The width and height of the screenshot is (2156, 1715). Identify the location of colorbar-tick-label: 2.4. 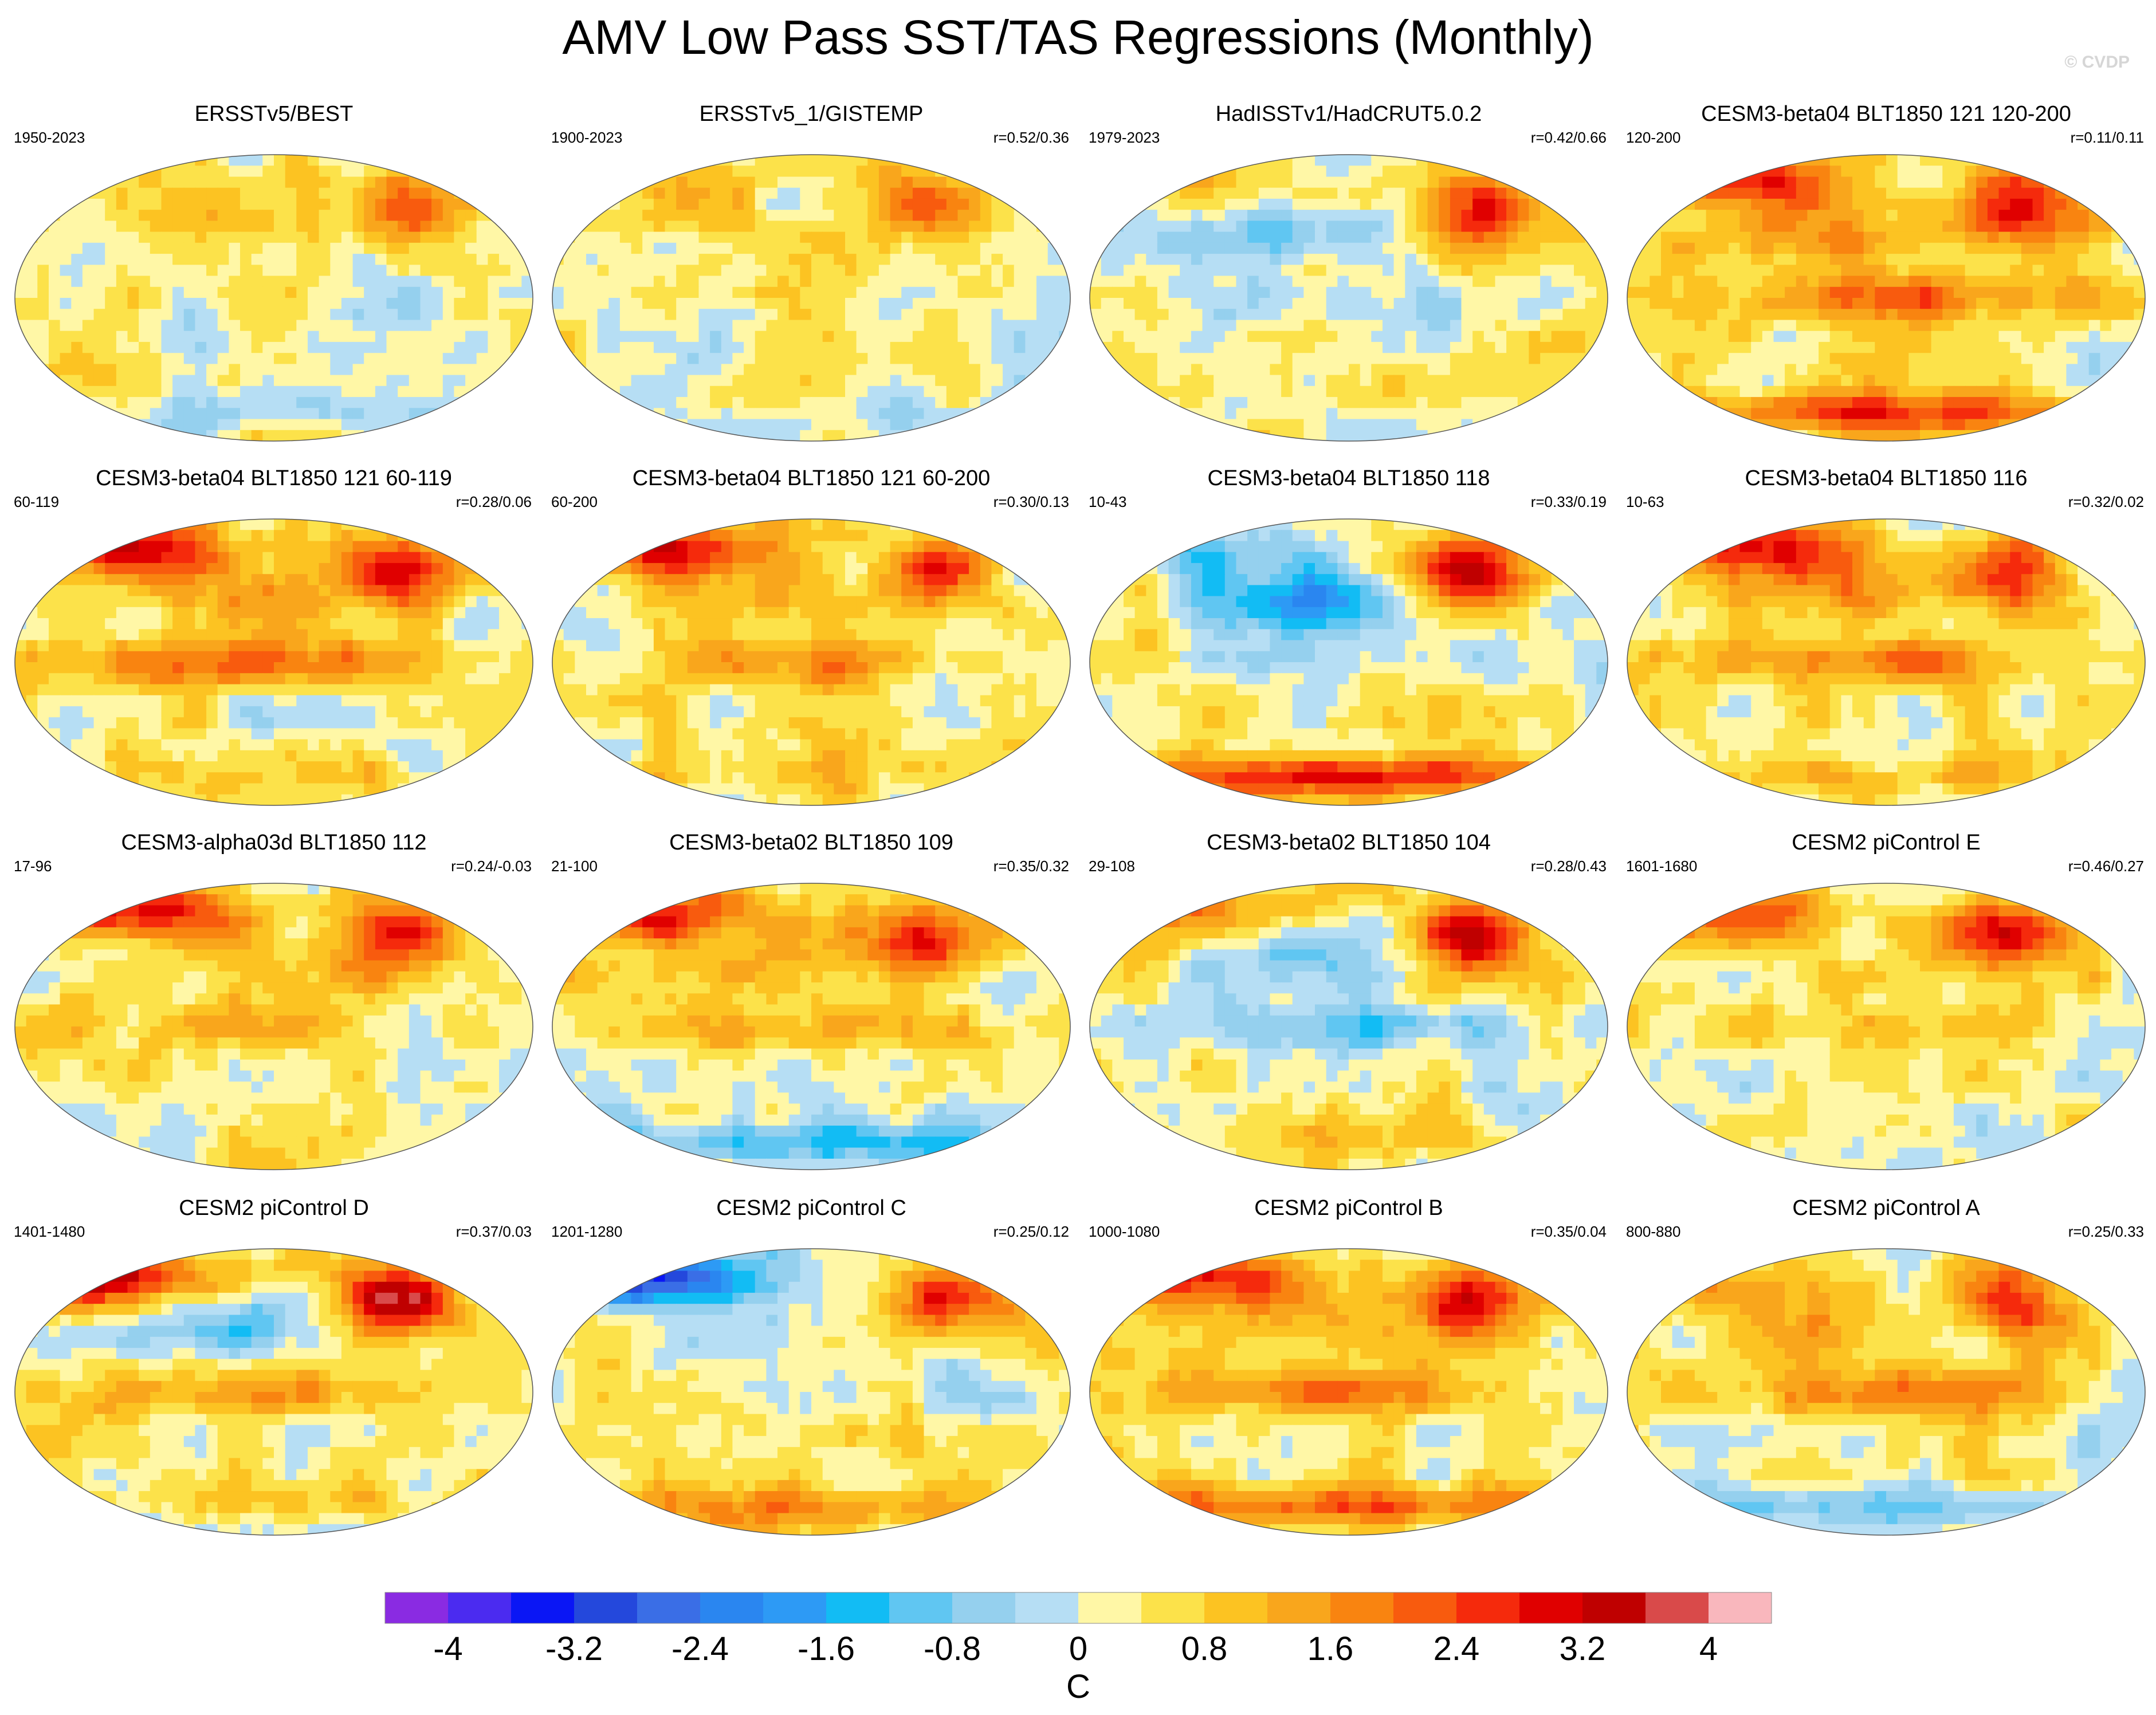
(1457, 1648).